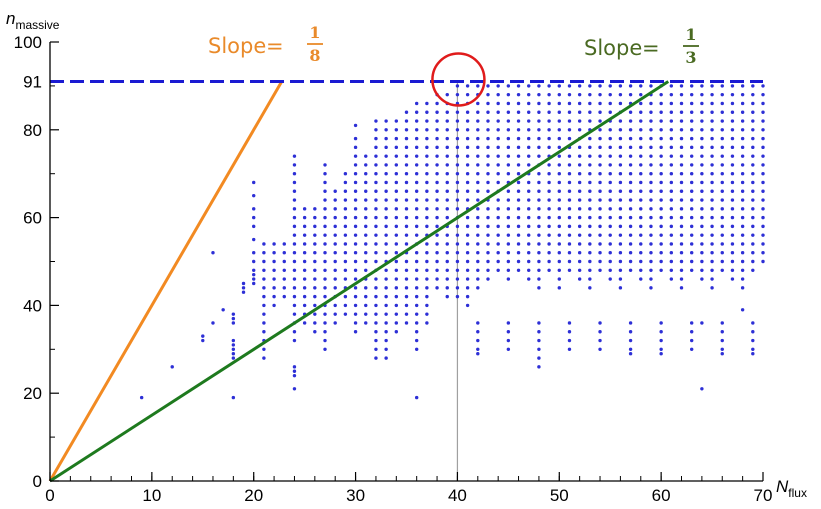 The height and width of the screenshot is (509, 821). I want to click on y-tick-label: 20, so click(32, 393).